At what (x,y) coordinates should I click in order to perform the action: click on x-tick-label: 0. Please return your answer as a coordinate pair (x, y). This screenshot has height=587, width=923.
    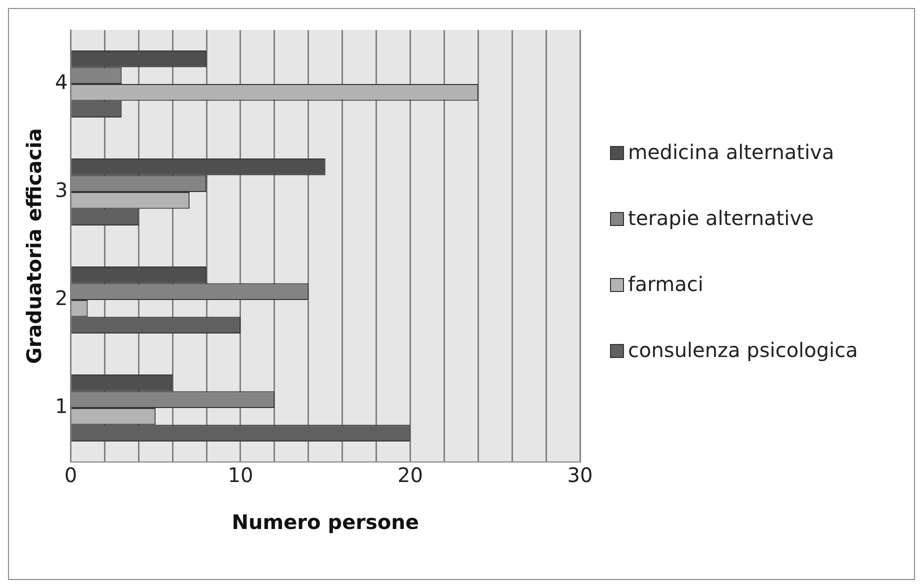
    Looking at the image, I should click on (71, 475).